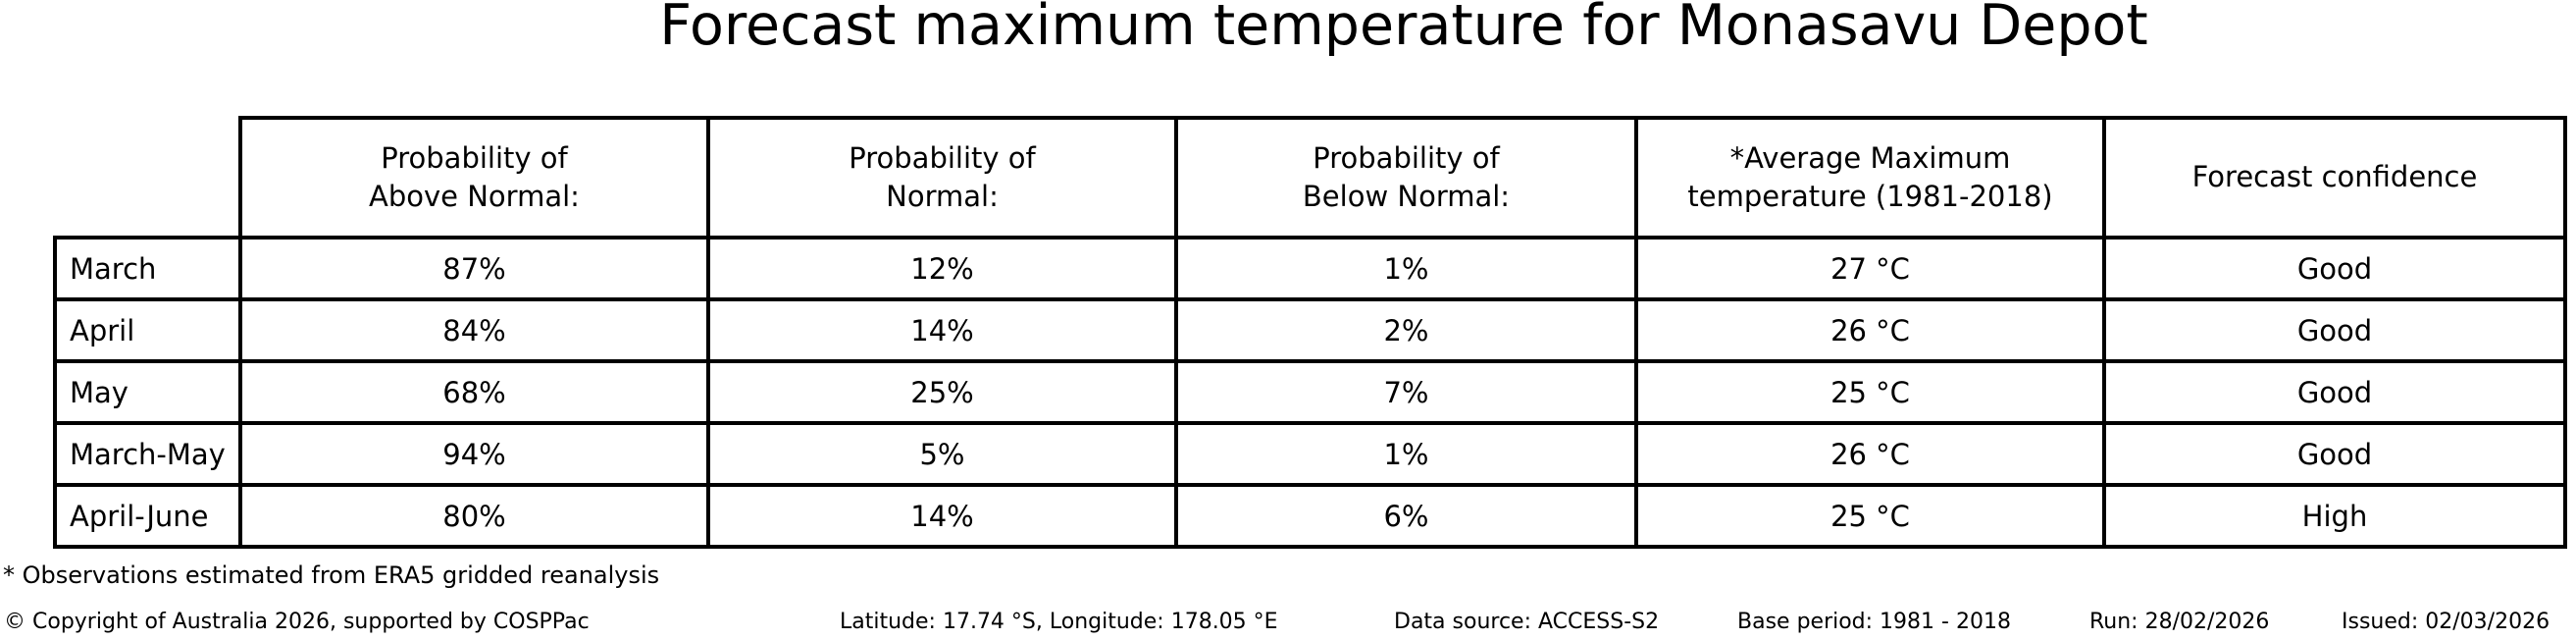  Describe the element at coordinates (147, 392) in the screenshot. I see `row-label: May` at that location.